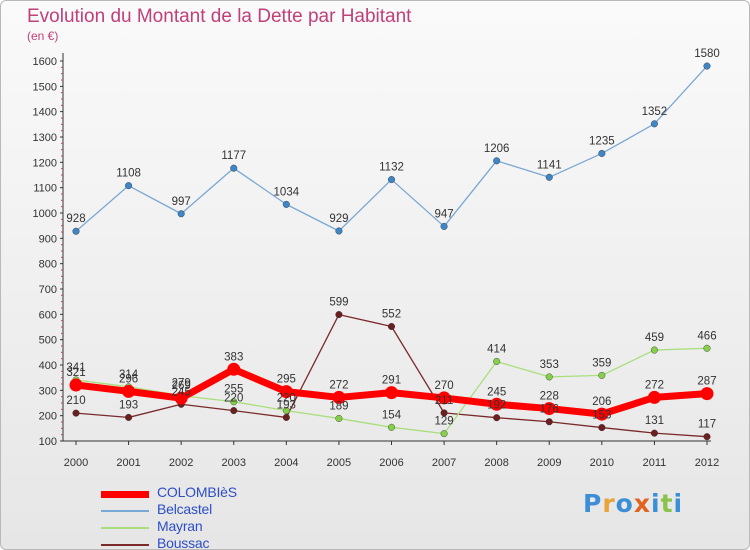 This screenshot has width=750, height=550. I want to click on logo-letter: x, so click(642, 503).